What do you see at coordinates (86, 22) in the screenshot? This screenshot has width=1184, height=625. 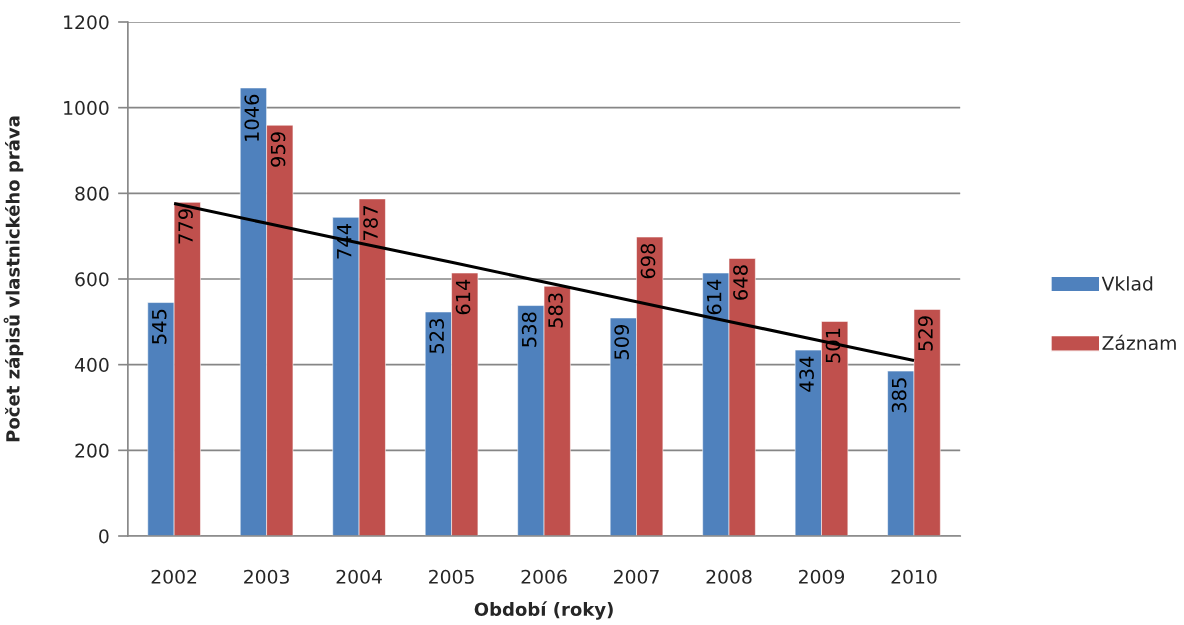 I see `y-tick-label: 1200` at bounding box center [86, 22].